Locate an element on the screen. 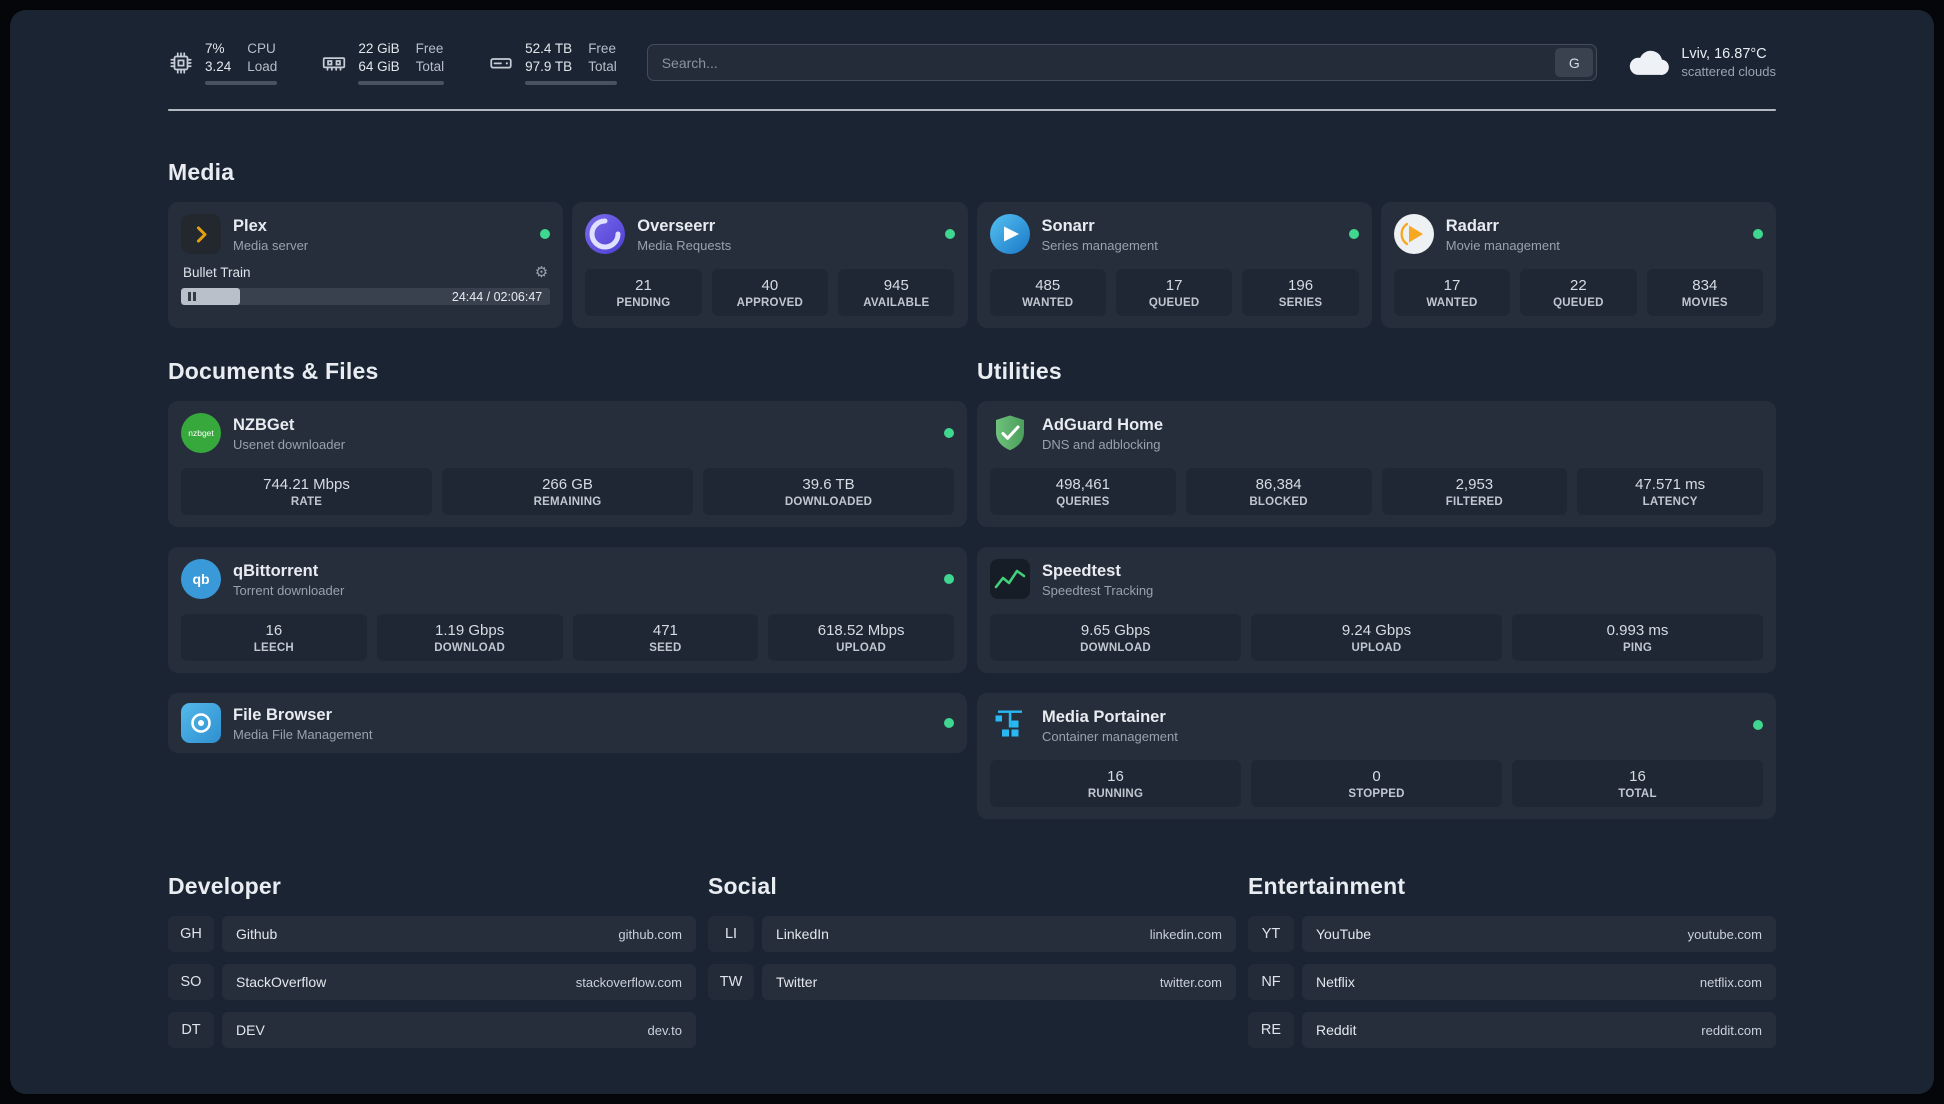 The height and width of the screenshot is (1104, 1944). stat-remaining: 266 GB REMAINING is located at coordinates (567, 492).